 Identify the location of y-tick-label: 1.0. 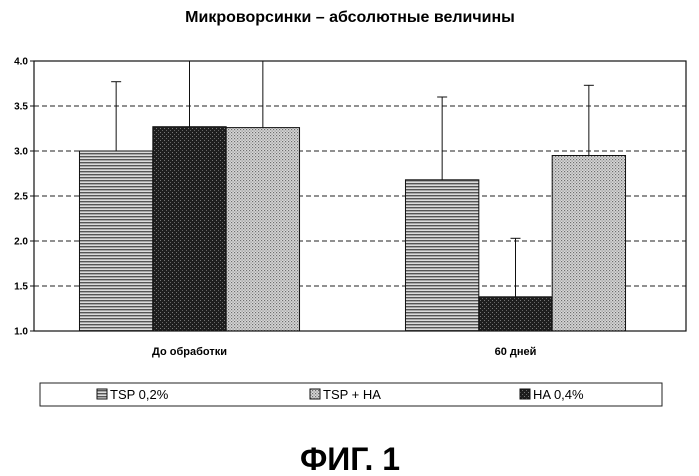
(21, 332).